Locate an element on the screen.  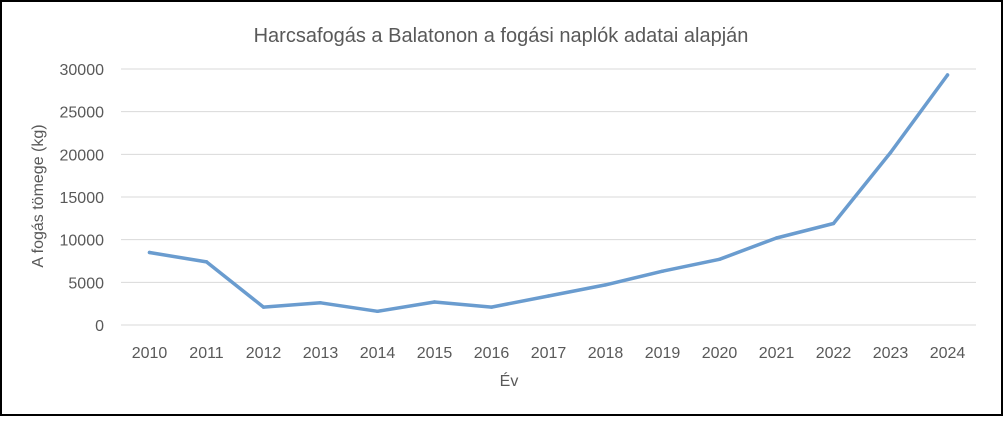
x-tick-label: 2020 is located at coordinates (720, 353).